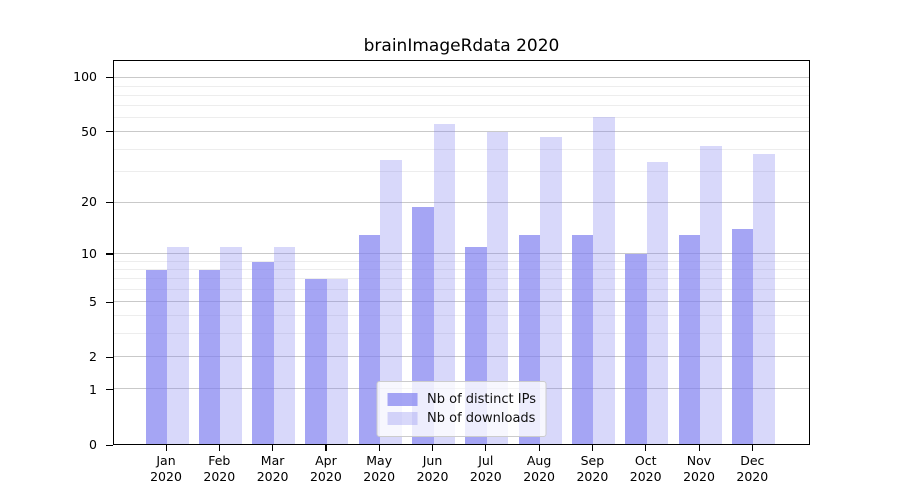  Describe the element at coordinates (379, 468) in the screenshot. I see `x-tick-label: May 2020` at that location.